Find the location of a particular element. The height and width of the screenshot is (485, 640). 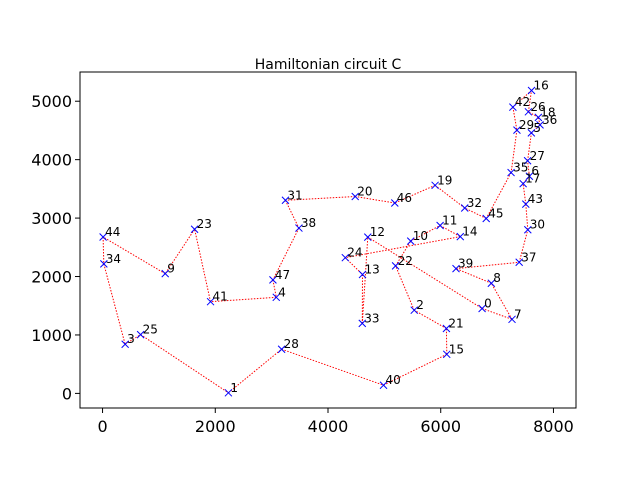

point-label-15: 15 is located at coordinates (456, 349).